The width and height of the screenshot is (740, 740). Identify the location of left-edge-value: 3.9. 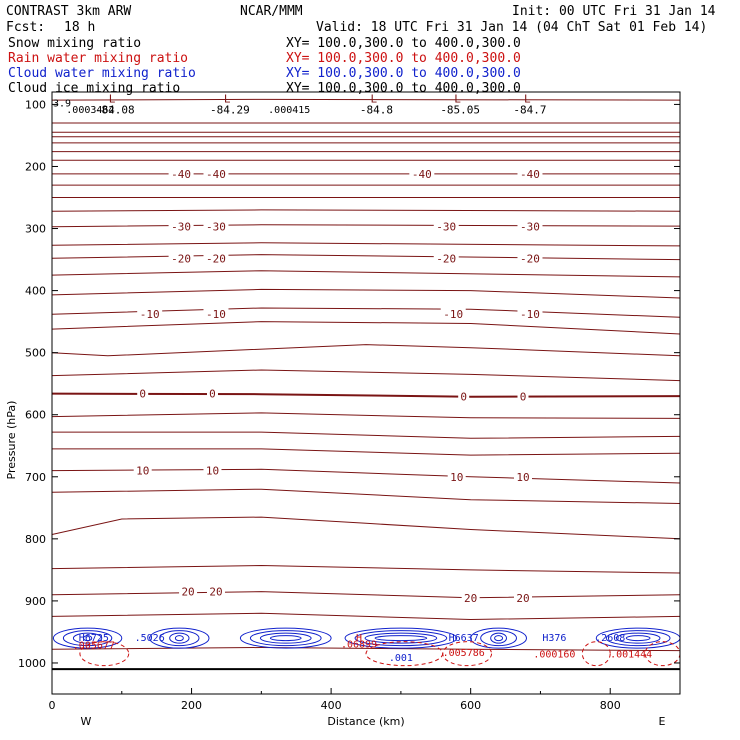
(62, 103).